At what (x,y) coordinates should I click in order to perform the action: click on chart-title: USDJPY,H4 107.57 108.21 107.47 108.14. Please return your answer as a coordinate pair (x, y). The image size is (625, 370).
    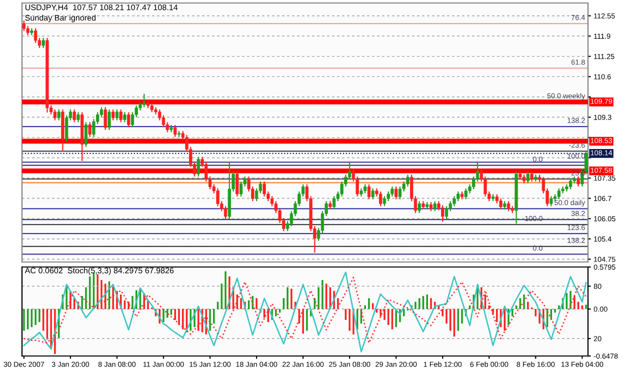
    Looking at the image, I should click on (101, 8).